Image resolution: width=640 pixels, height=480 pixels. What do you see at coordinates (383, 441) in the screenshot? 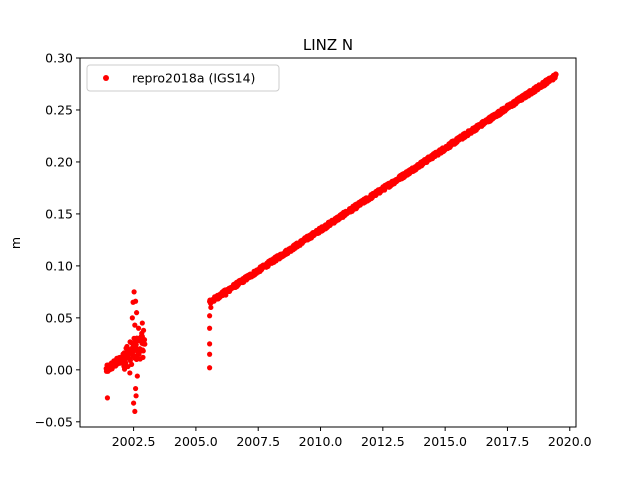
I see `x-tick-label: 2012.5` at bounding box center [383, 441].